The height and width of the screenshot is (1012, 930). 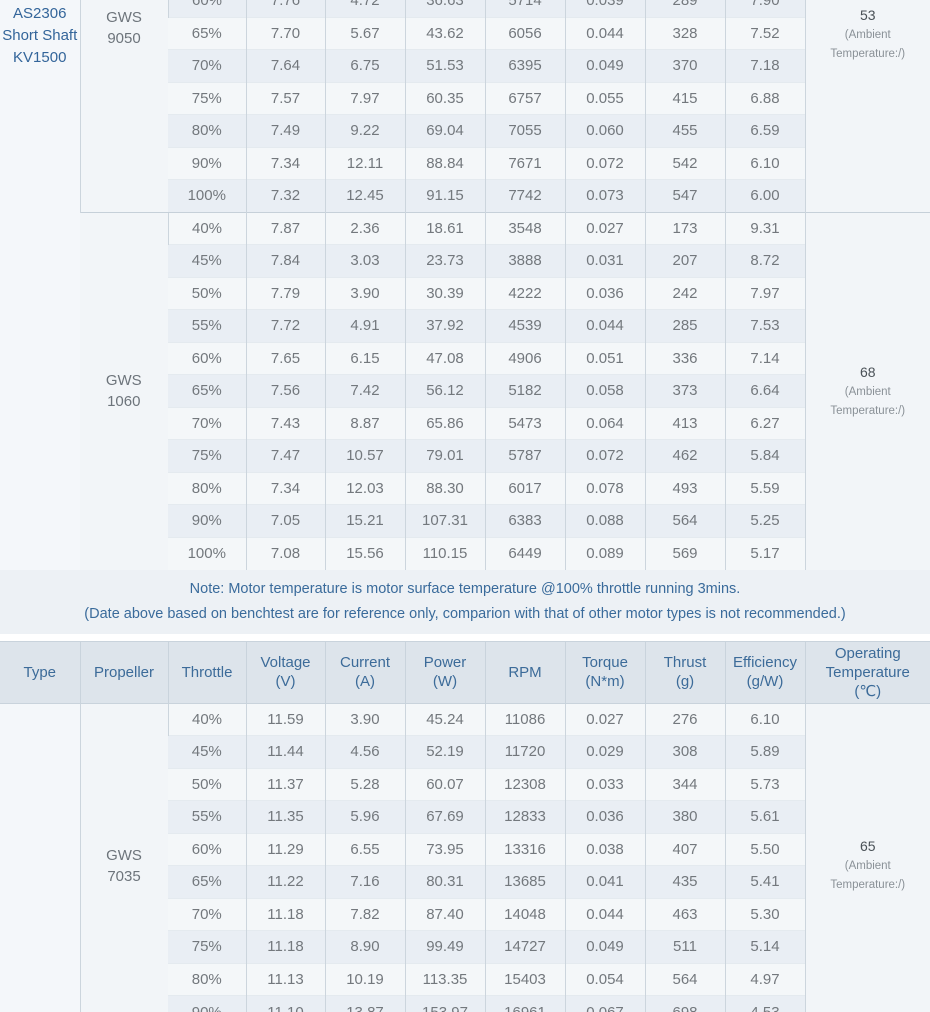 I want to click on column-header-line: Temperature, so click(x=867, y=672).